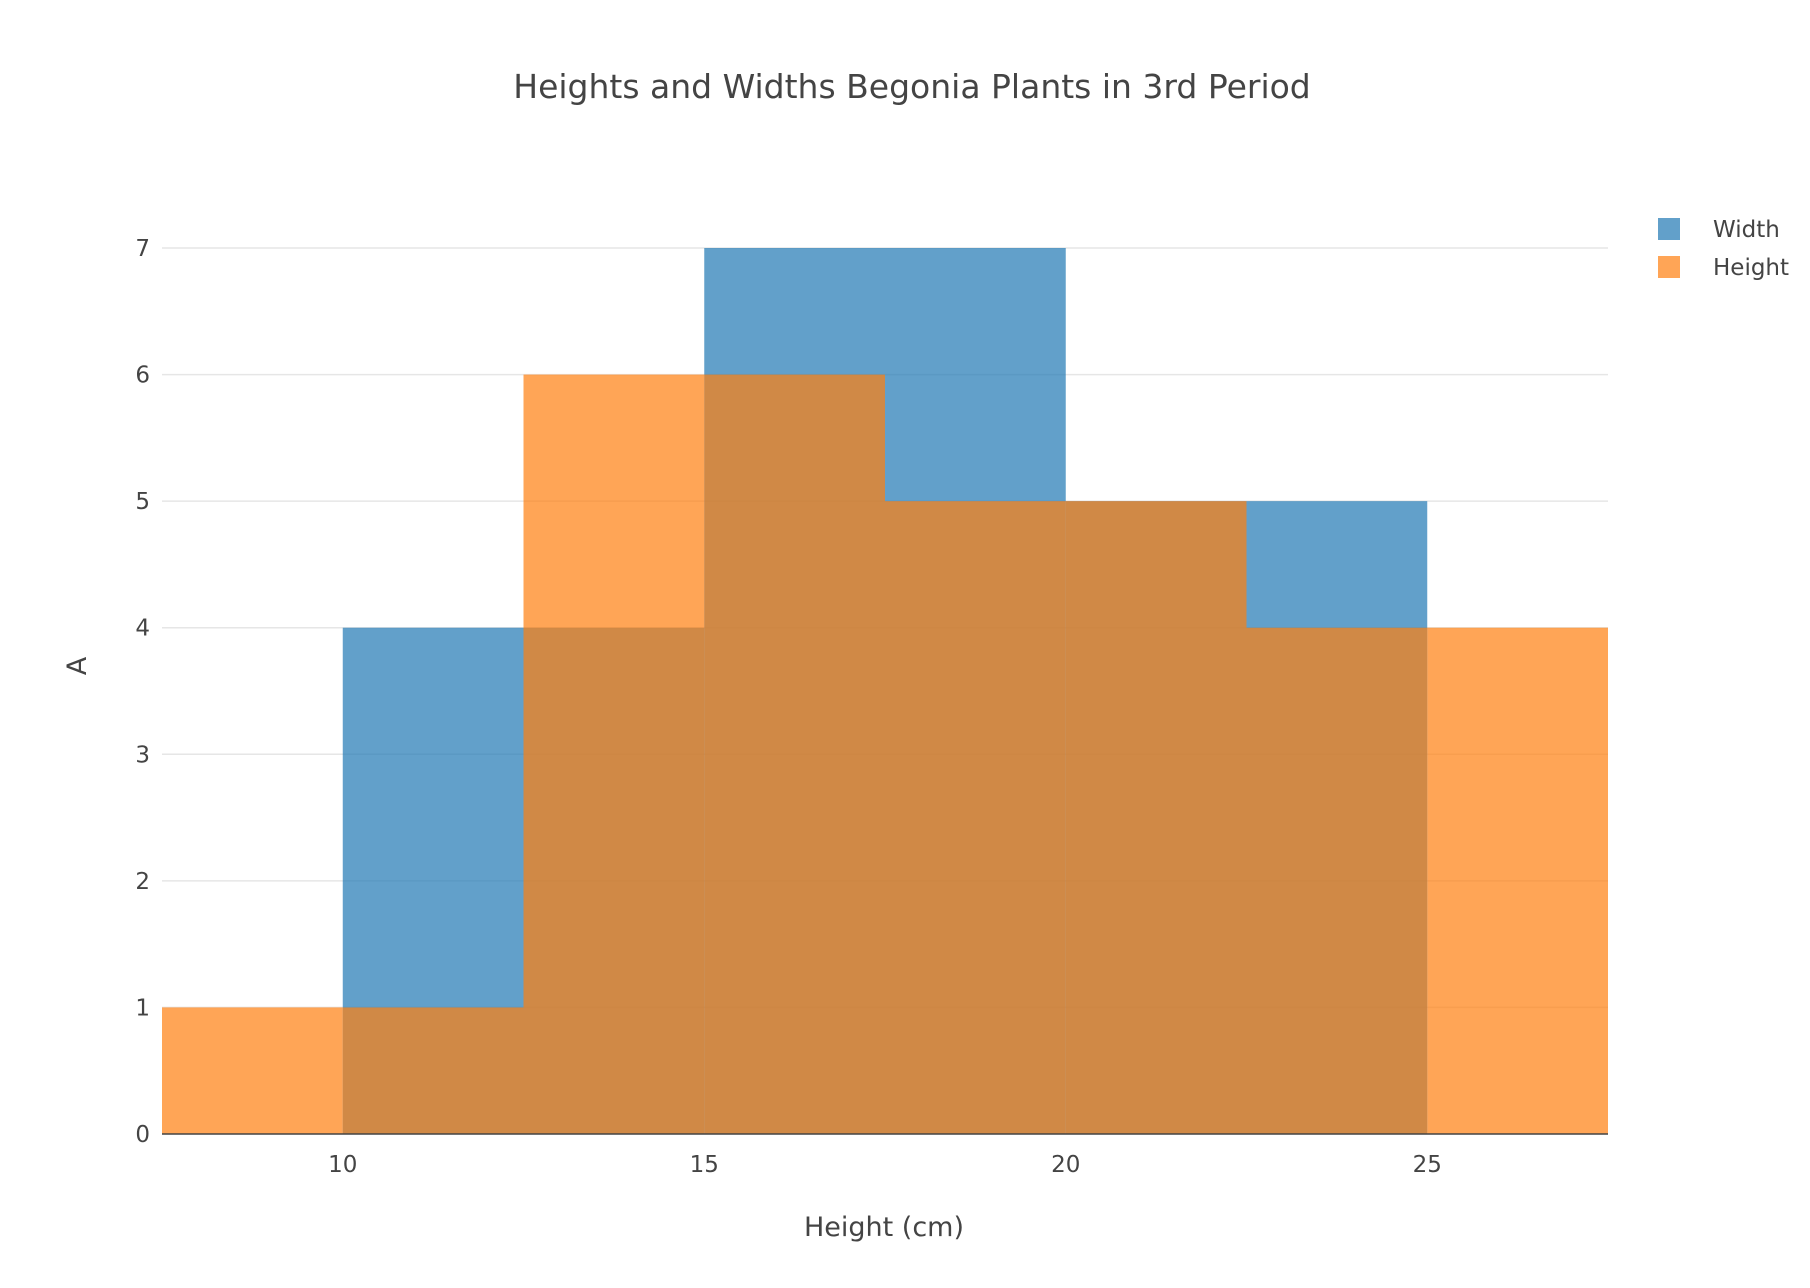 Image resolution: width=1810 pixels, height=1288 pixels. I want to click on x-tick-label: 20, so click(1065, 1165).